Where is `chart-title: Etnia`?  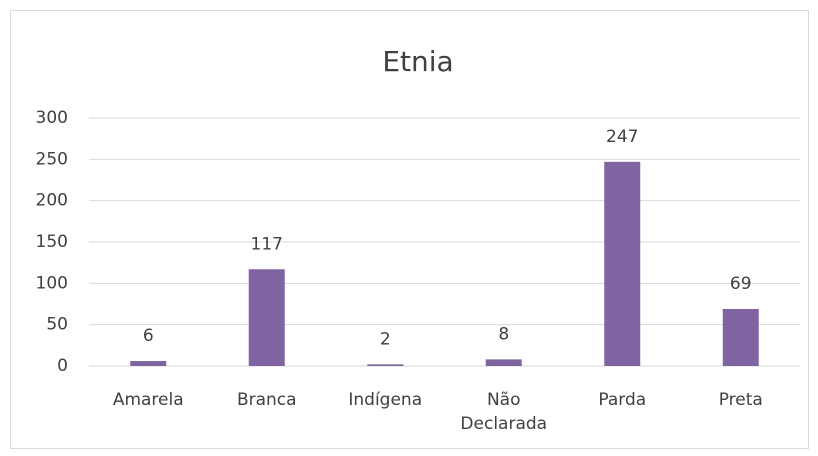 chart-title: Etnia is located at coordinates (417, 61).